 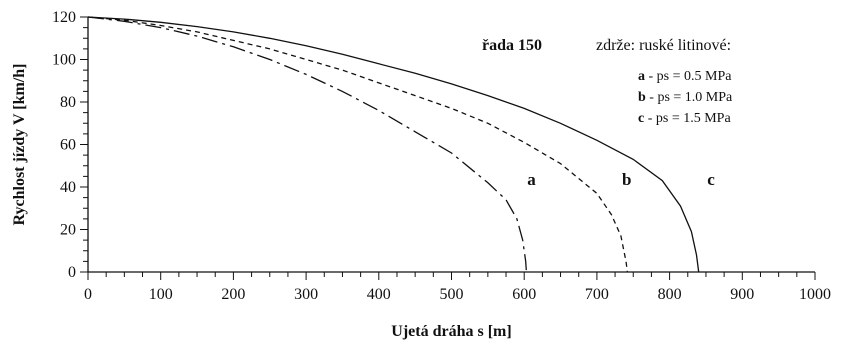 What do you see at coordinates (531, 179) in the screenshot?
I see `curve-label-a: a` at bounding box center [531, 179].